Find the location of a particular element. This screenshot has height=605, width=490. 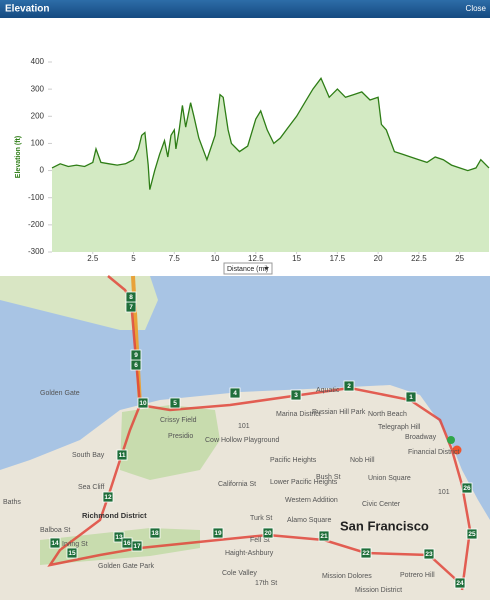

marker-label: 1 is located at coordinates (411, 397).